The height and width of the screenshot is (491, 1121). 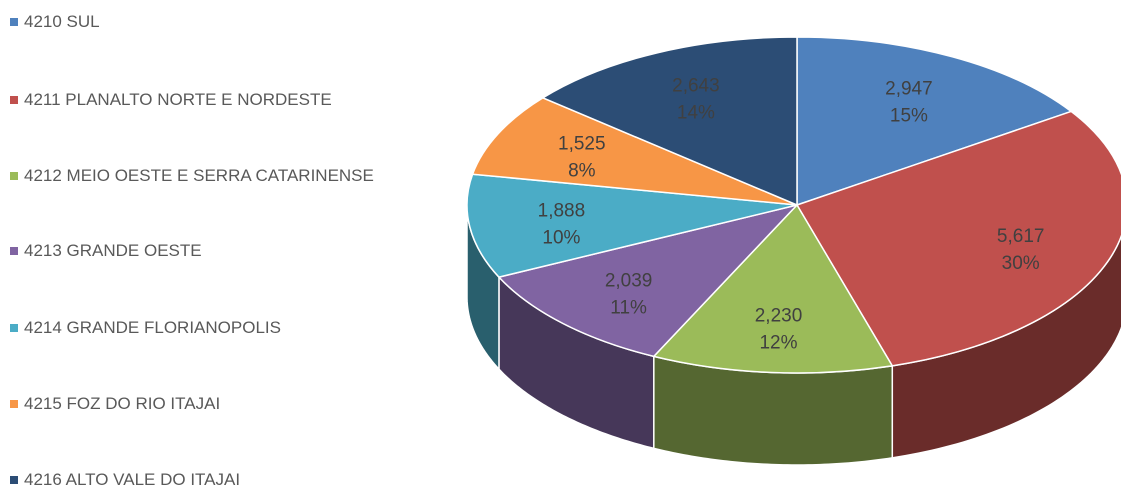 I want to click on data-label-value-4214-grande-florianopolis: 1,888, so click(x=562, y=211).